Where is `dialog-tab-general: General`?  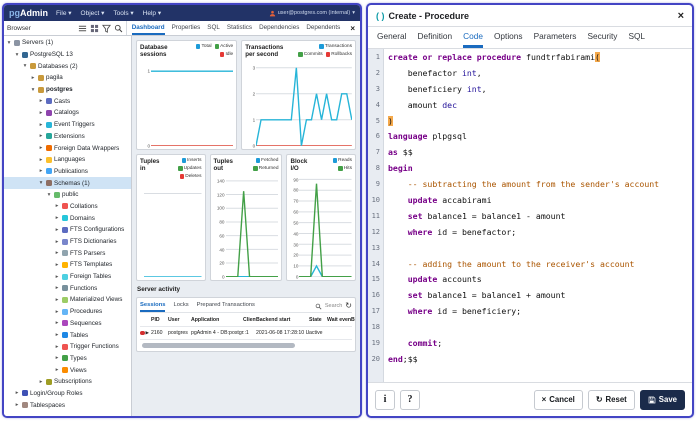 dialog-tab-general: General is located at coordinates (392, 36).